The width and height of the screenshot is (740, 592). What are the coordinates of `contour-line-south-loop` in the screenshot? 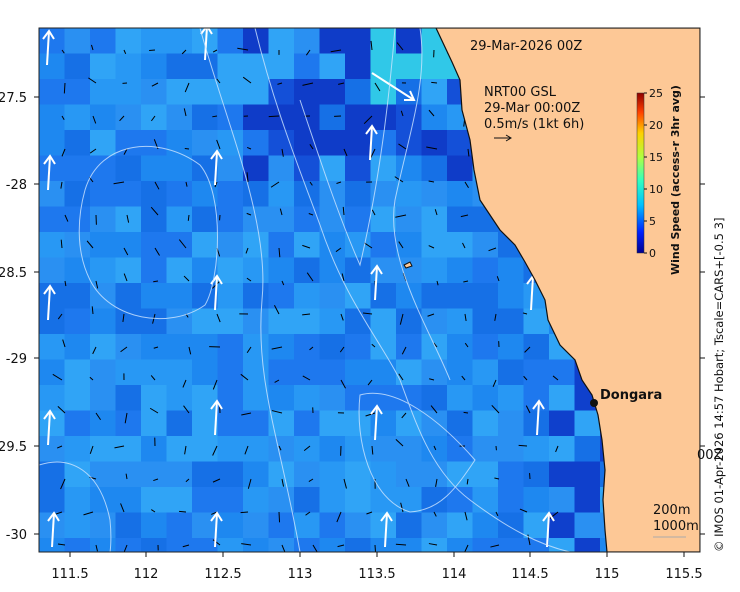 It's located at (417, 452).